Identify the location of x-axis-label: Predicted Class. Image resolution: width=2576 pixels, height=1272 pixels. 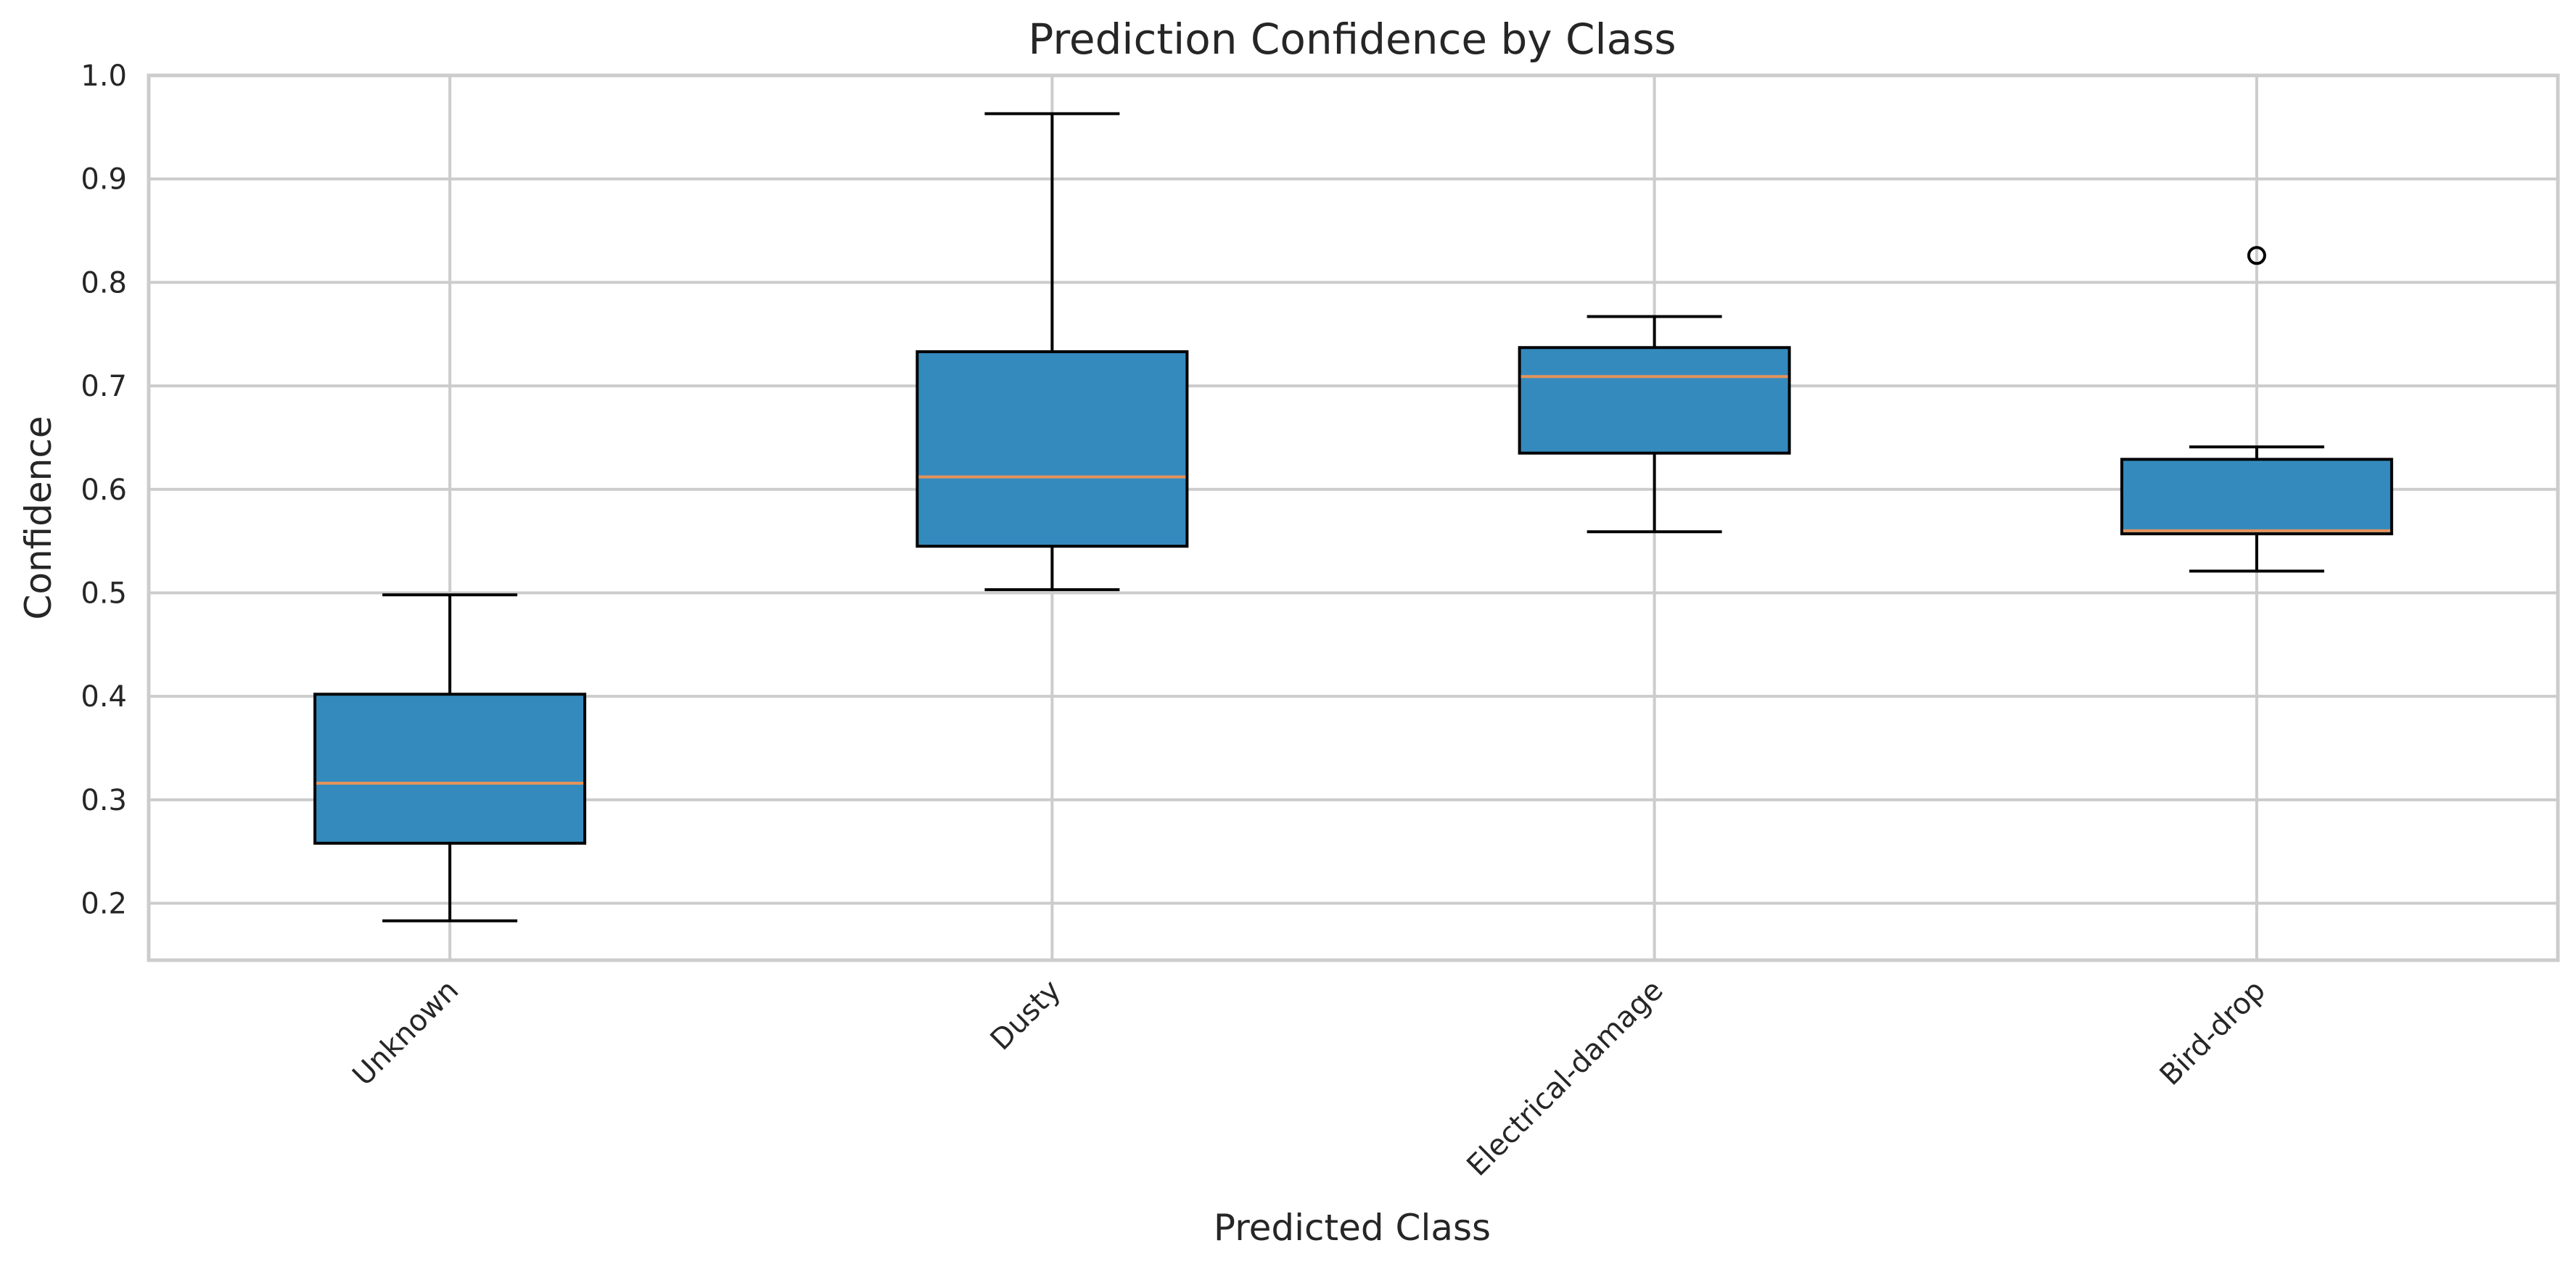
(1352, 1228).